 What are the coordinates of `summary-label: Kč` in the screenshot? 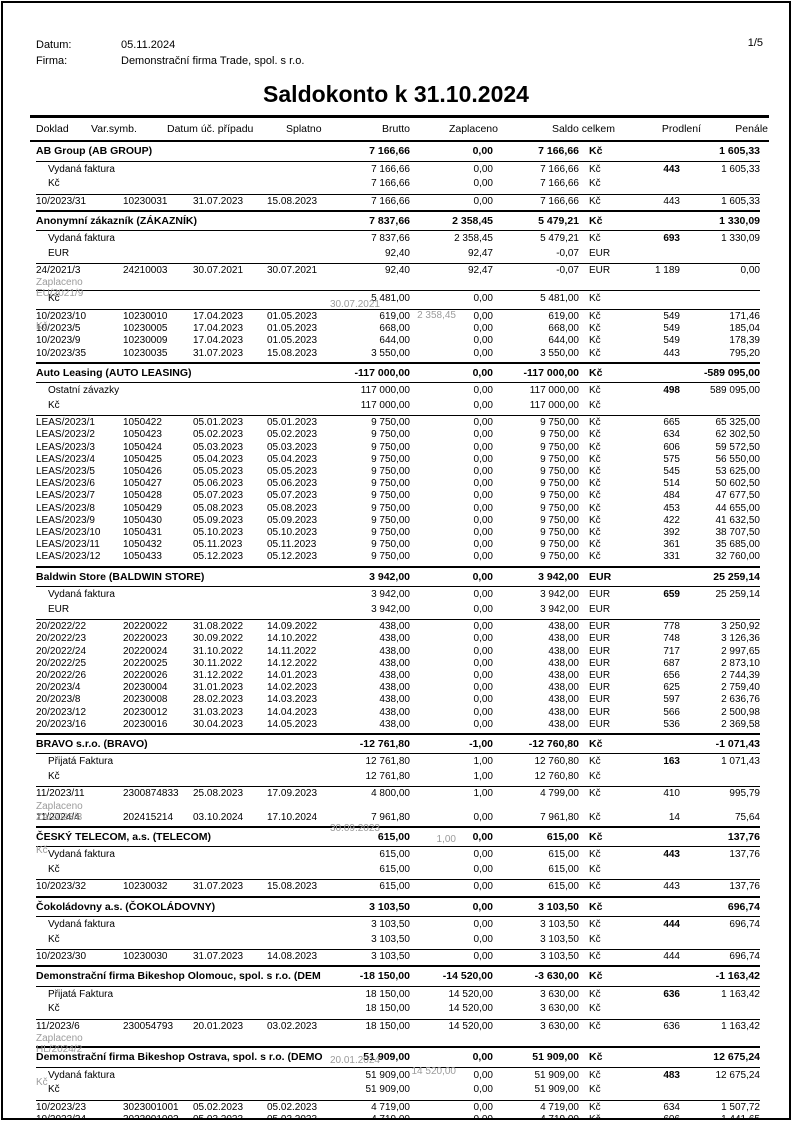 It's located at (54, 869).